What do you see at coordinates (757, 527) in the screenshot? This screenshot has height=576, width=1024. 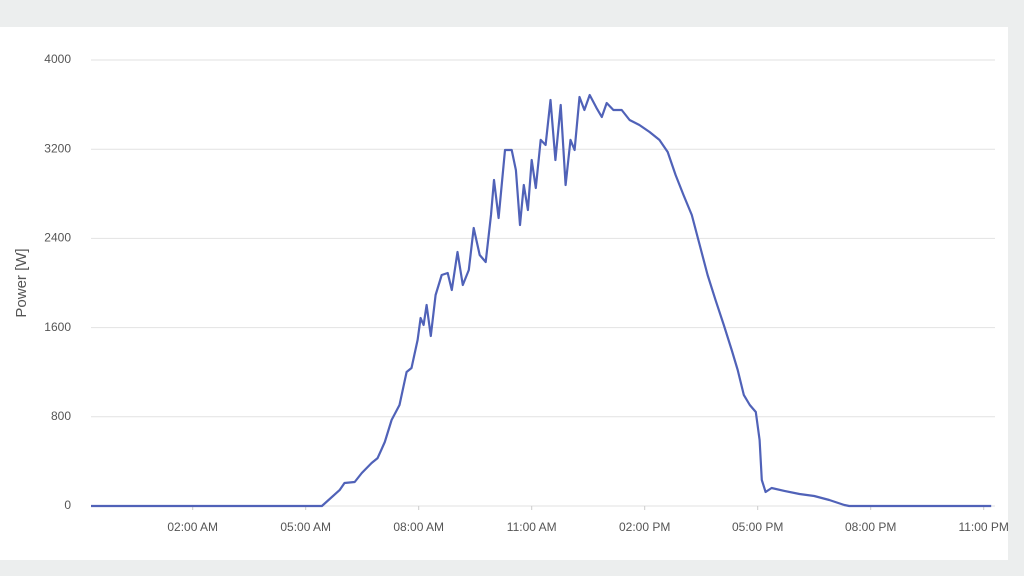 I see `x-tick-label: 05:00 PM` at bounding box center [757, 527].